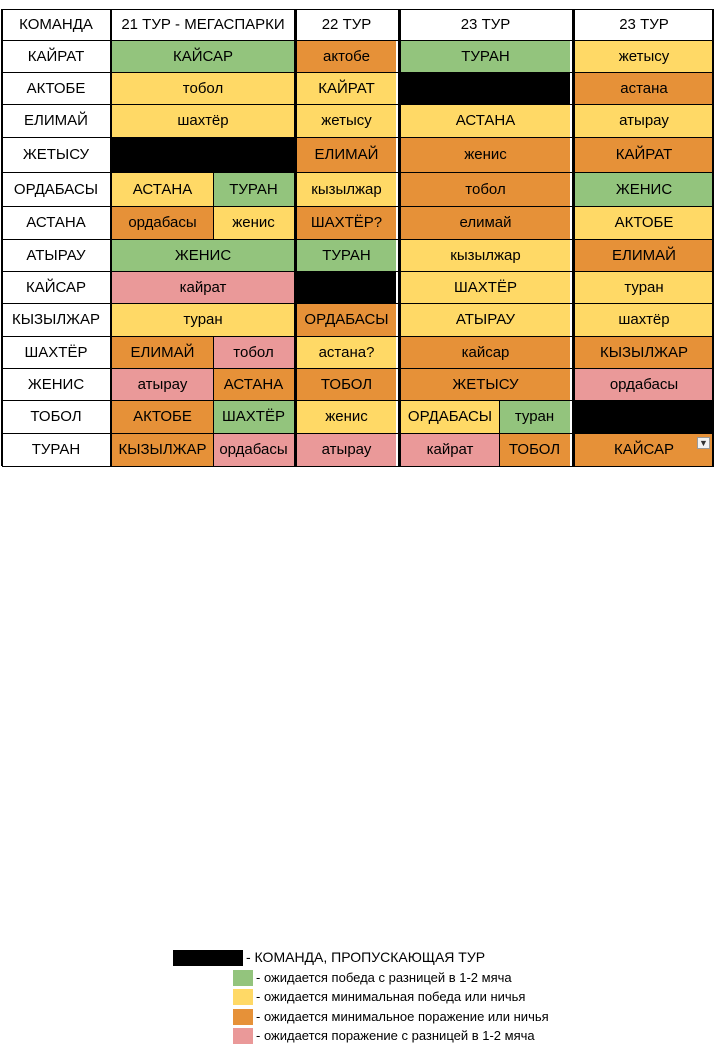  What do you see at coordinates (56, 24) in the screenshot?
I see `column-header: КОМАНДА` at bounding box center [56, 24].